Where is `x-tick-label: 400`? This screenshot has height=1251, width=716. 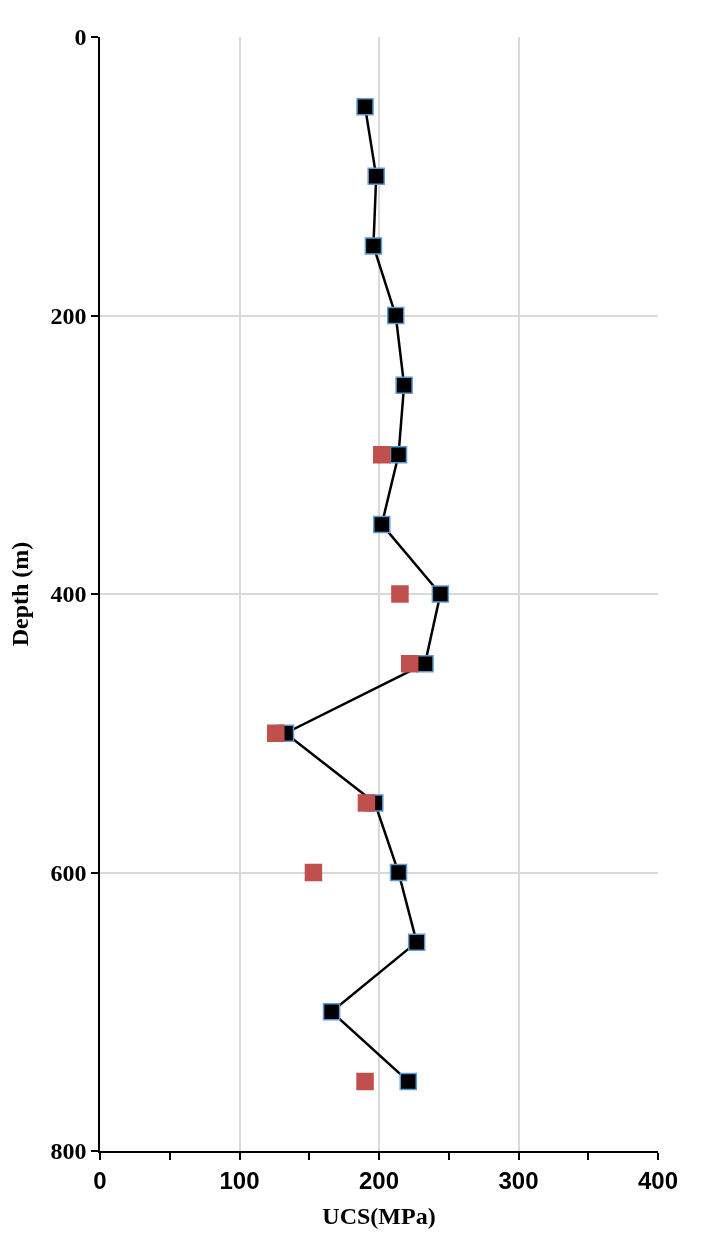 x-tick-label: 400 is located at coordinates (658, 1180).